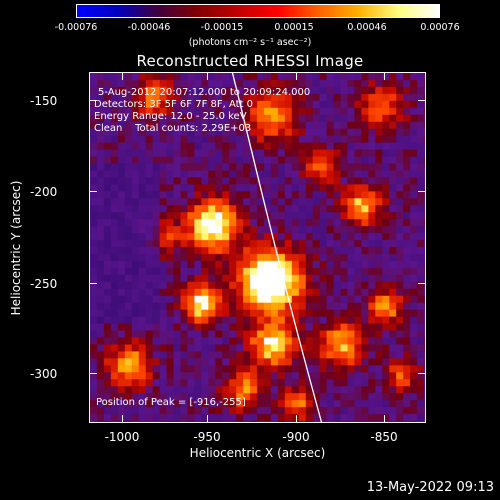 Image resolution: width=500 pixels, height=500 pixels. What do you see at coordinates (296, 437) in the screenshot?
I see `x-tick-label: -900` at bounding box center [296, 437].